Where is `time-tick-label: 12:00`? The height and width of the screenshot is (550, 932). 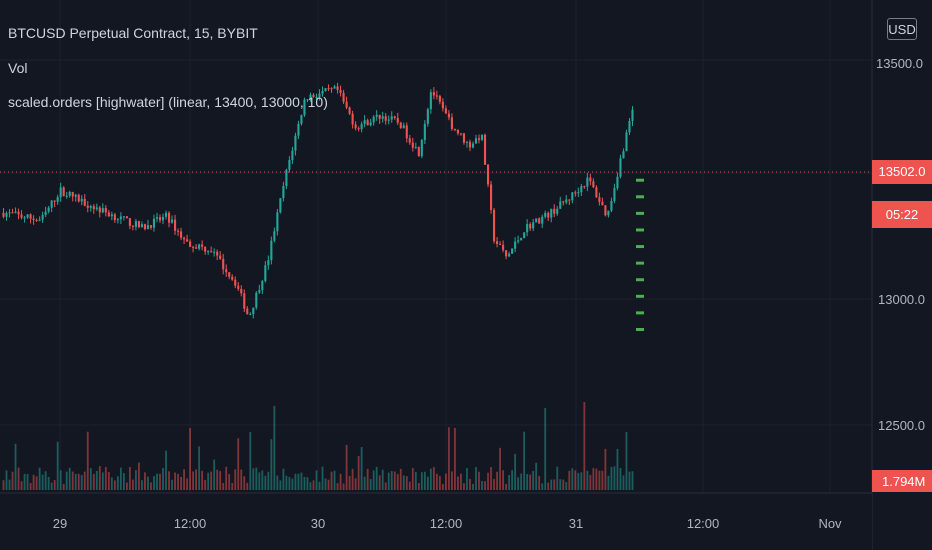 time-tick-label: 12:00 is located at coordinates (190, 523).